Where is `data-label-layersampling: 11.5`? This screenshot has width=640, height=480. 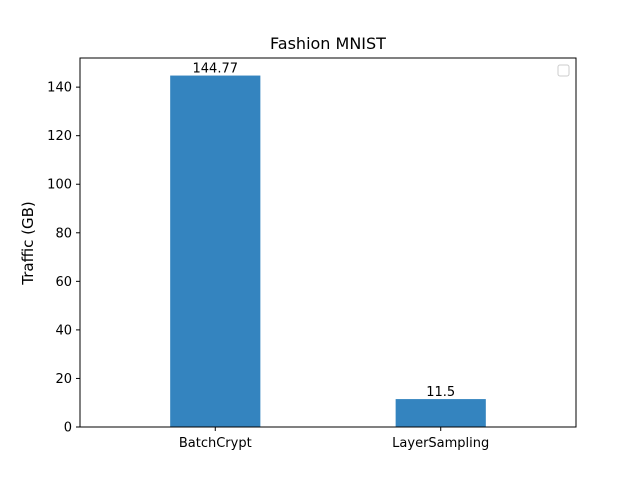 data-label-layersampling: 11.5 is located at coordinates (440, 392).